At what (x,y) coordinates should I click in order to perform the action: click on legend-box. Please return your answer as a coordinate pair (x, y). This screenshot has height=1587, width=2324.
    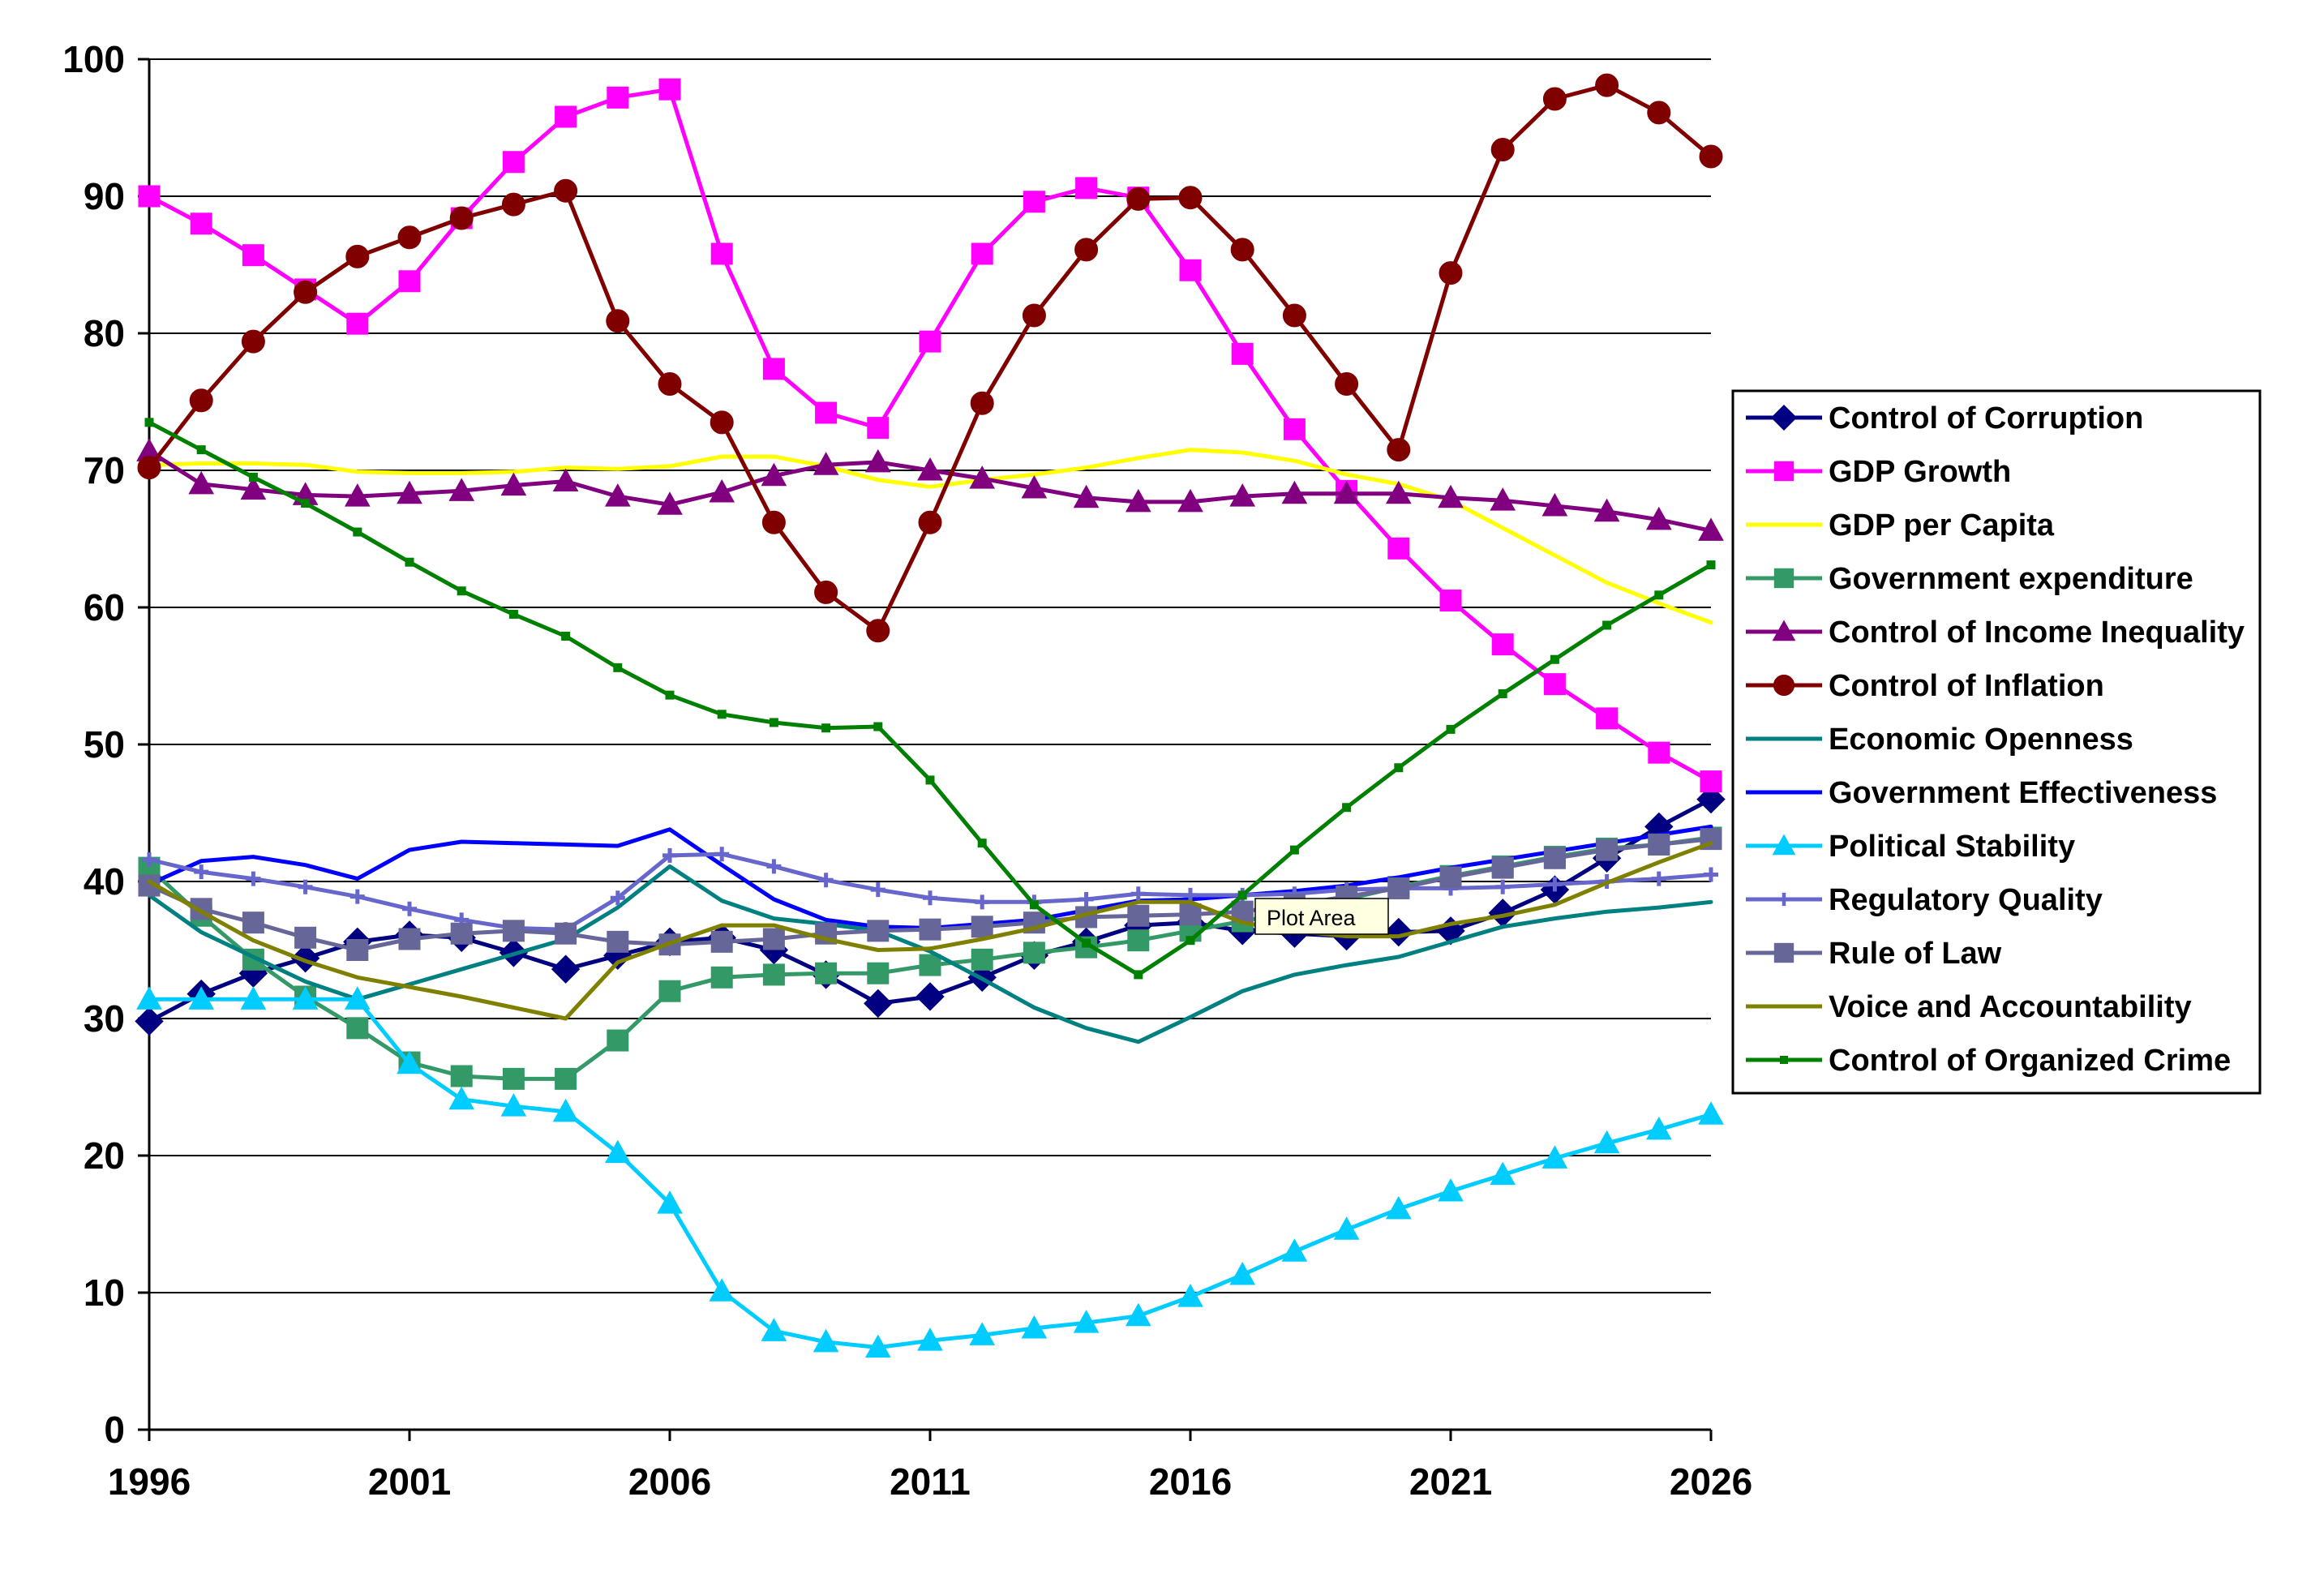
    Looking at the image, I should click on (1996, 742).